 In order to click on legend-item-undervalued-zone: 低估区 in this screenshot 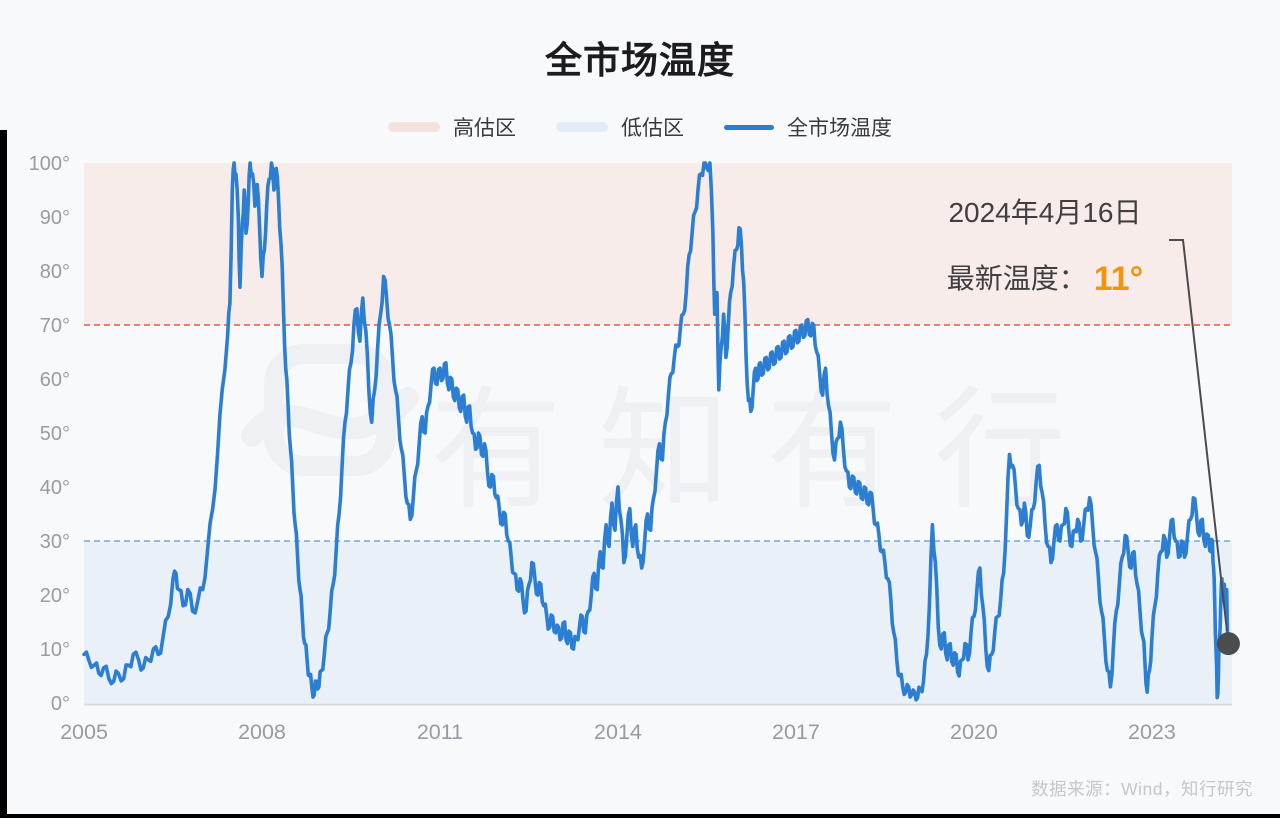, I will do `click(620, 127)`.